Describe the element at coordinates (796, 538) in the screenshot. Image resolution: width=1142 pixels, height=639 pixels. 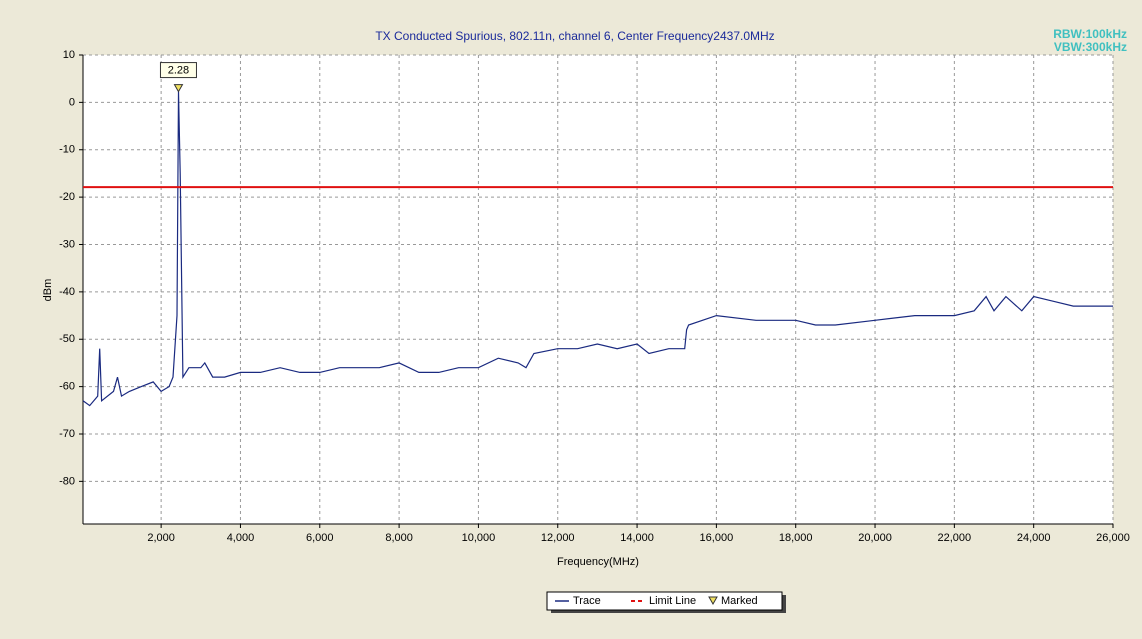
I see `x-tick-label: 18,000` at that location.